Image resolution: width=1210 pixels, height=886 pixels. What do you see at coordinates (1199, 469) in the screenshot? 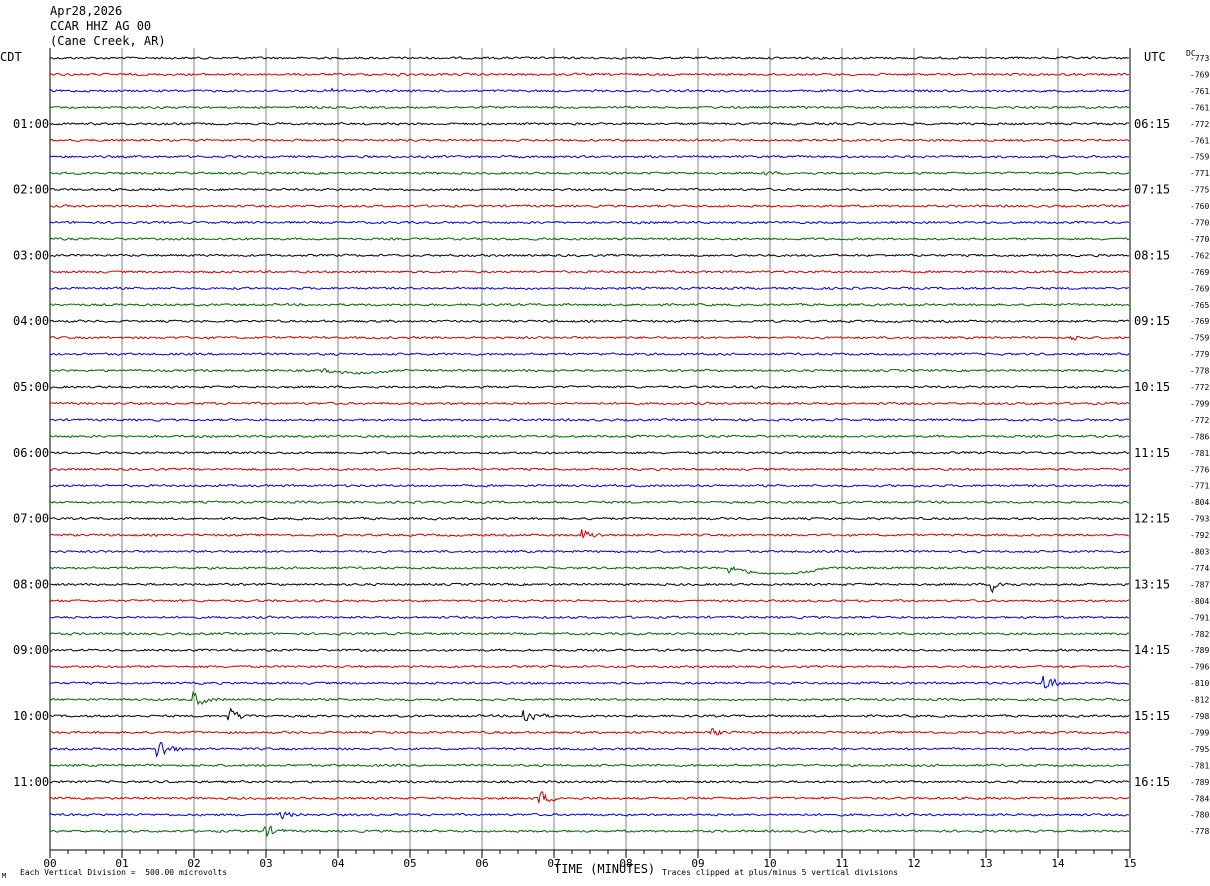
I see `dc-offset-label: -776` at bounding box center [1199, 469].